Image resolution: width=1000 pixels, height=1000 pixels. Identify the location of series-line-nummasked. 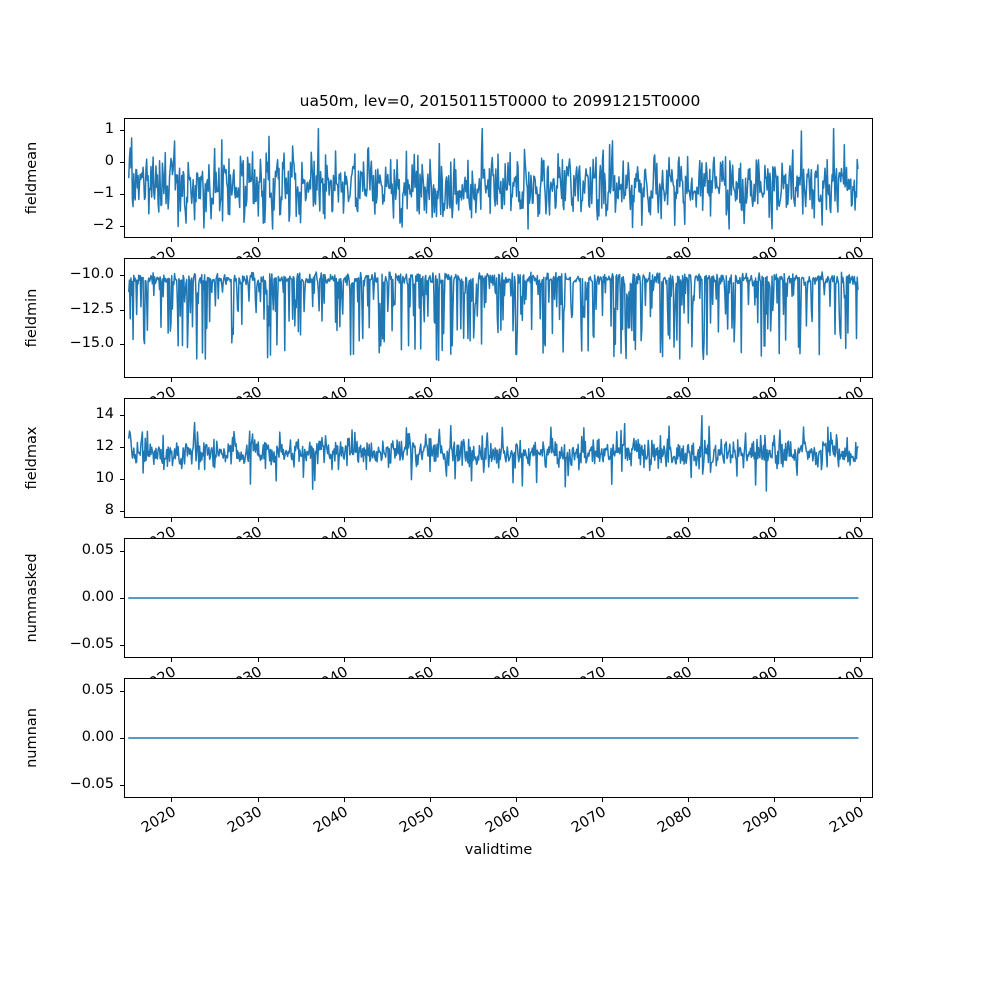
(498, 598).